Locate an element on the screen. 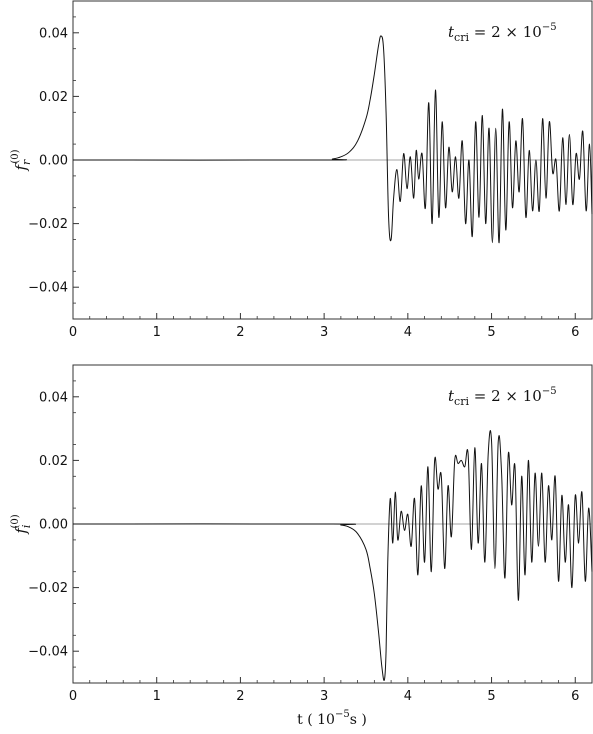 Image resolution: width=593 pixels, height=734 pixels. y-axis-label: fr(0) is located at coordinates (21, 160).